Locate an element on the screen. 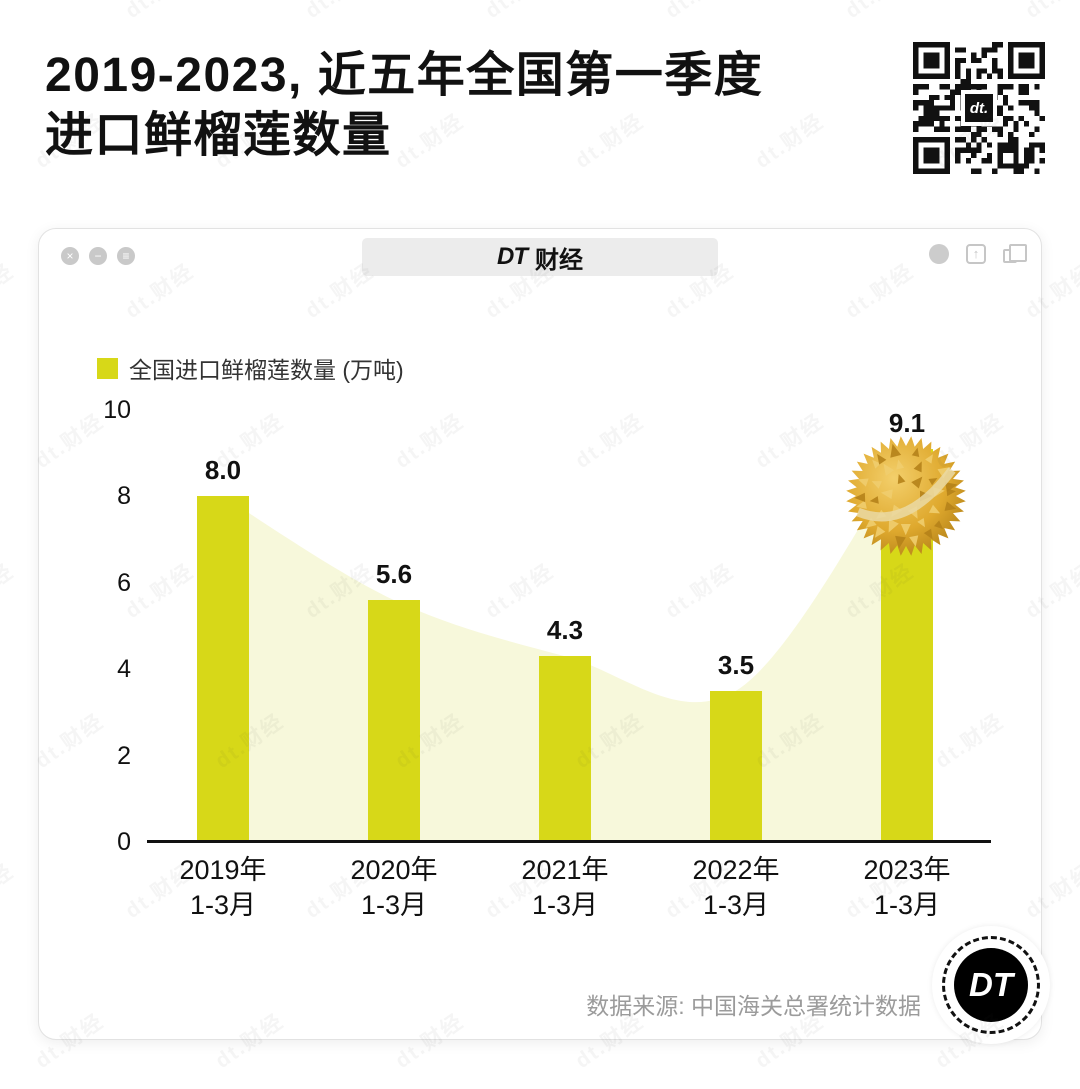  chart-legend: 全国进口鲜榴莲数量 (万吨) is located at coordinates (250, 368).